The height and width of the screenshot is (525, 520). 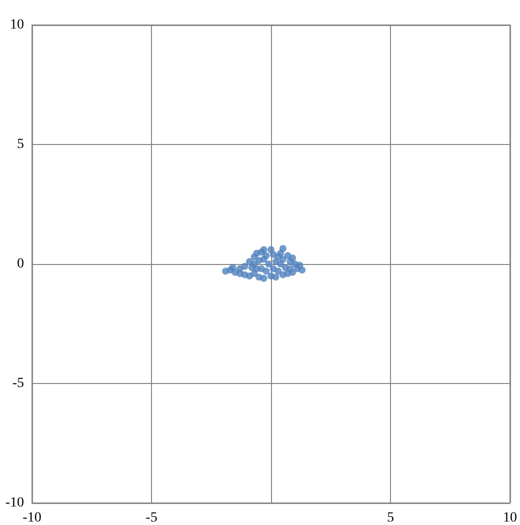 I want to click on x-tick-label: 5, so click(x=390, y=517).